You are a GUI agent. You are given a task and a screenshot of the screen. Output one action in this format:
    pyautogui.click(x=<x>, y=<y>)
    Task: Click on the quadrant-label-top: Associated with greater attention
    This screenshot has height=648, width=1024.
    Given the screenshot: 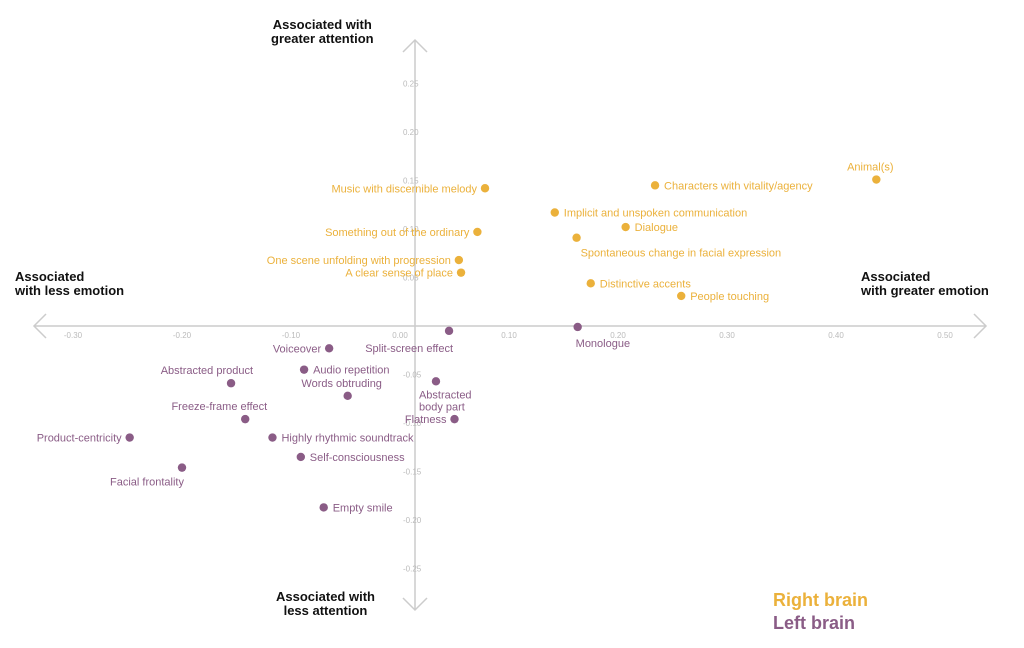 What is the action you would take?
    pyautogui.click(x=322, y=32)
    